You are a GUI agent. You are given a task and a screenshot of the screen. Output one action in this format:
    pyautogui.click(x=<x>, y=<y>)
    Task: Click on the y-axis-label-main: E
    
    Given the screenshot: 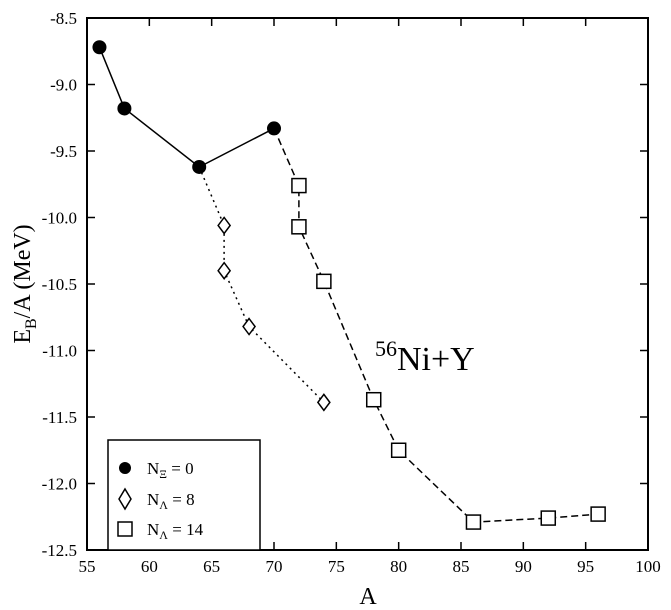 What is the action you would take?
    pyautogui.click(x=23, y=336)
    